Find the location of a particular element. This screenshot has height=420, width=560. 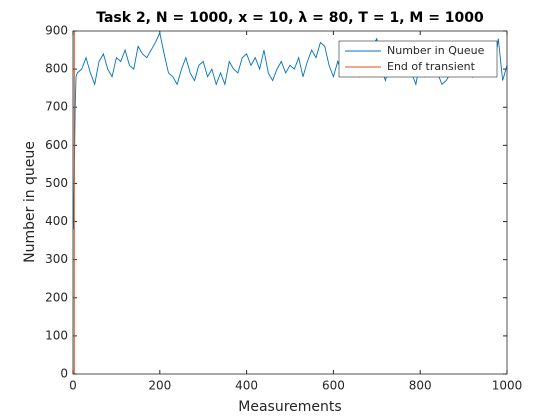

legend-box is located at coordinates (418, 59).